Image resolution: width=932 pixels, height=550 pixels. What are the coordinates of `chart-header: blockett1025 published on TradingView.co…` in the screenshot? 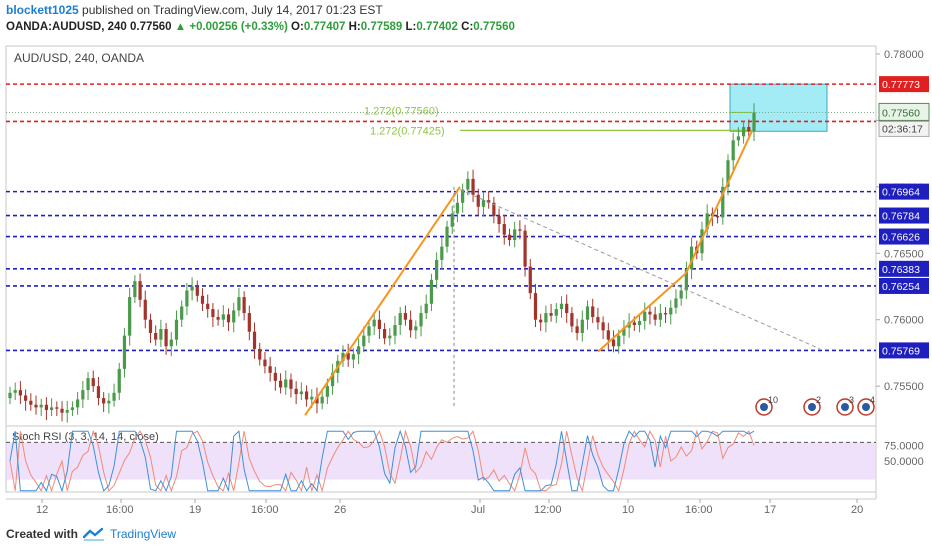 It's located at (466, 22).